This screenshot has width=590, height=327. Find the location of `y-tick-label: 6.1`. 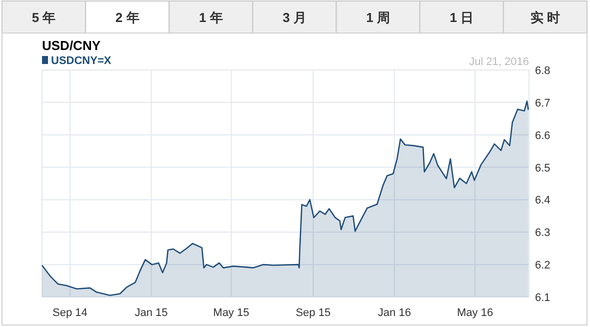

y-tick-label: 6.1 is located at coordinates (542, 298).